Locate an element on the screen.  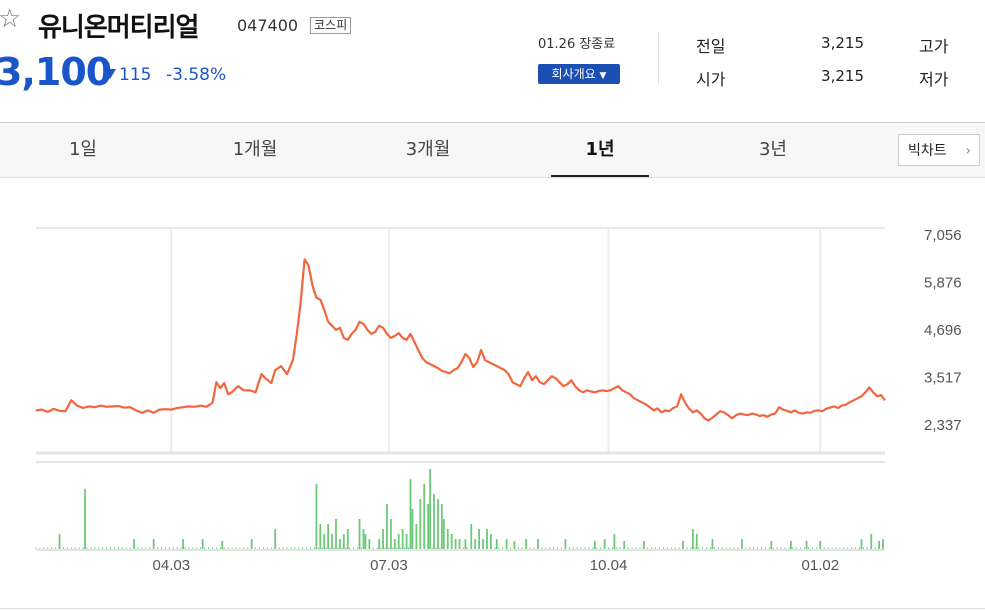
volume-bars is located at coordinates (459, 509).